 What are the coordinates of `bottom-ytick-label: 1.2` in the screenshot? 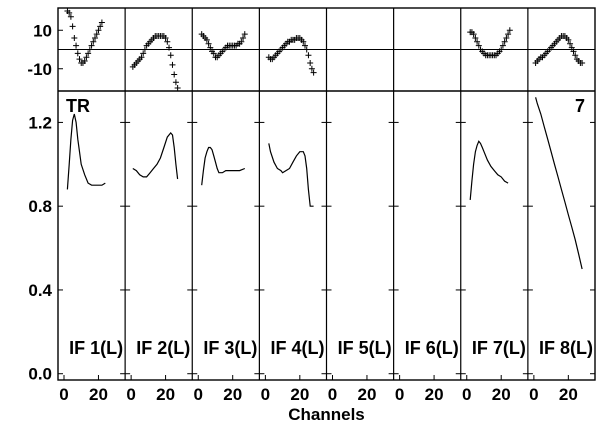 It's located at (40, 122).